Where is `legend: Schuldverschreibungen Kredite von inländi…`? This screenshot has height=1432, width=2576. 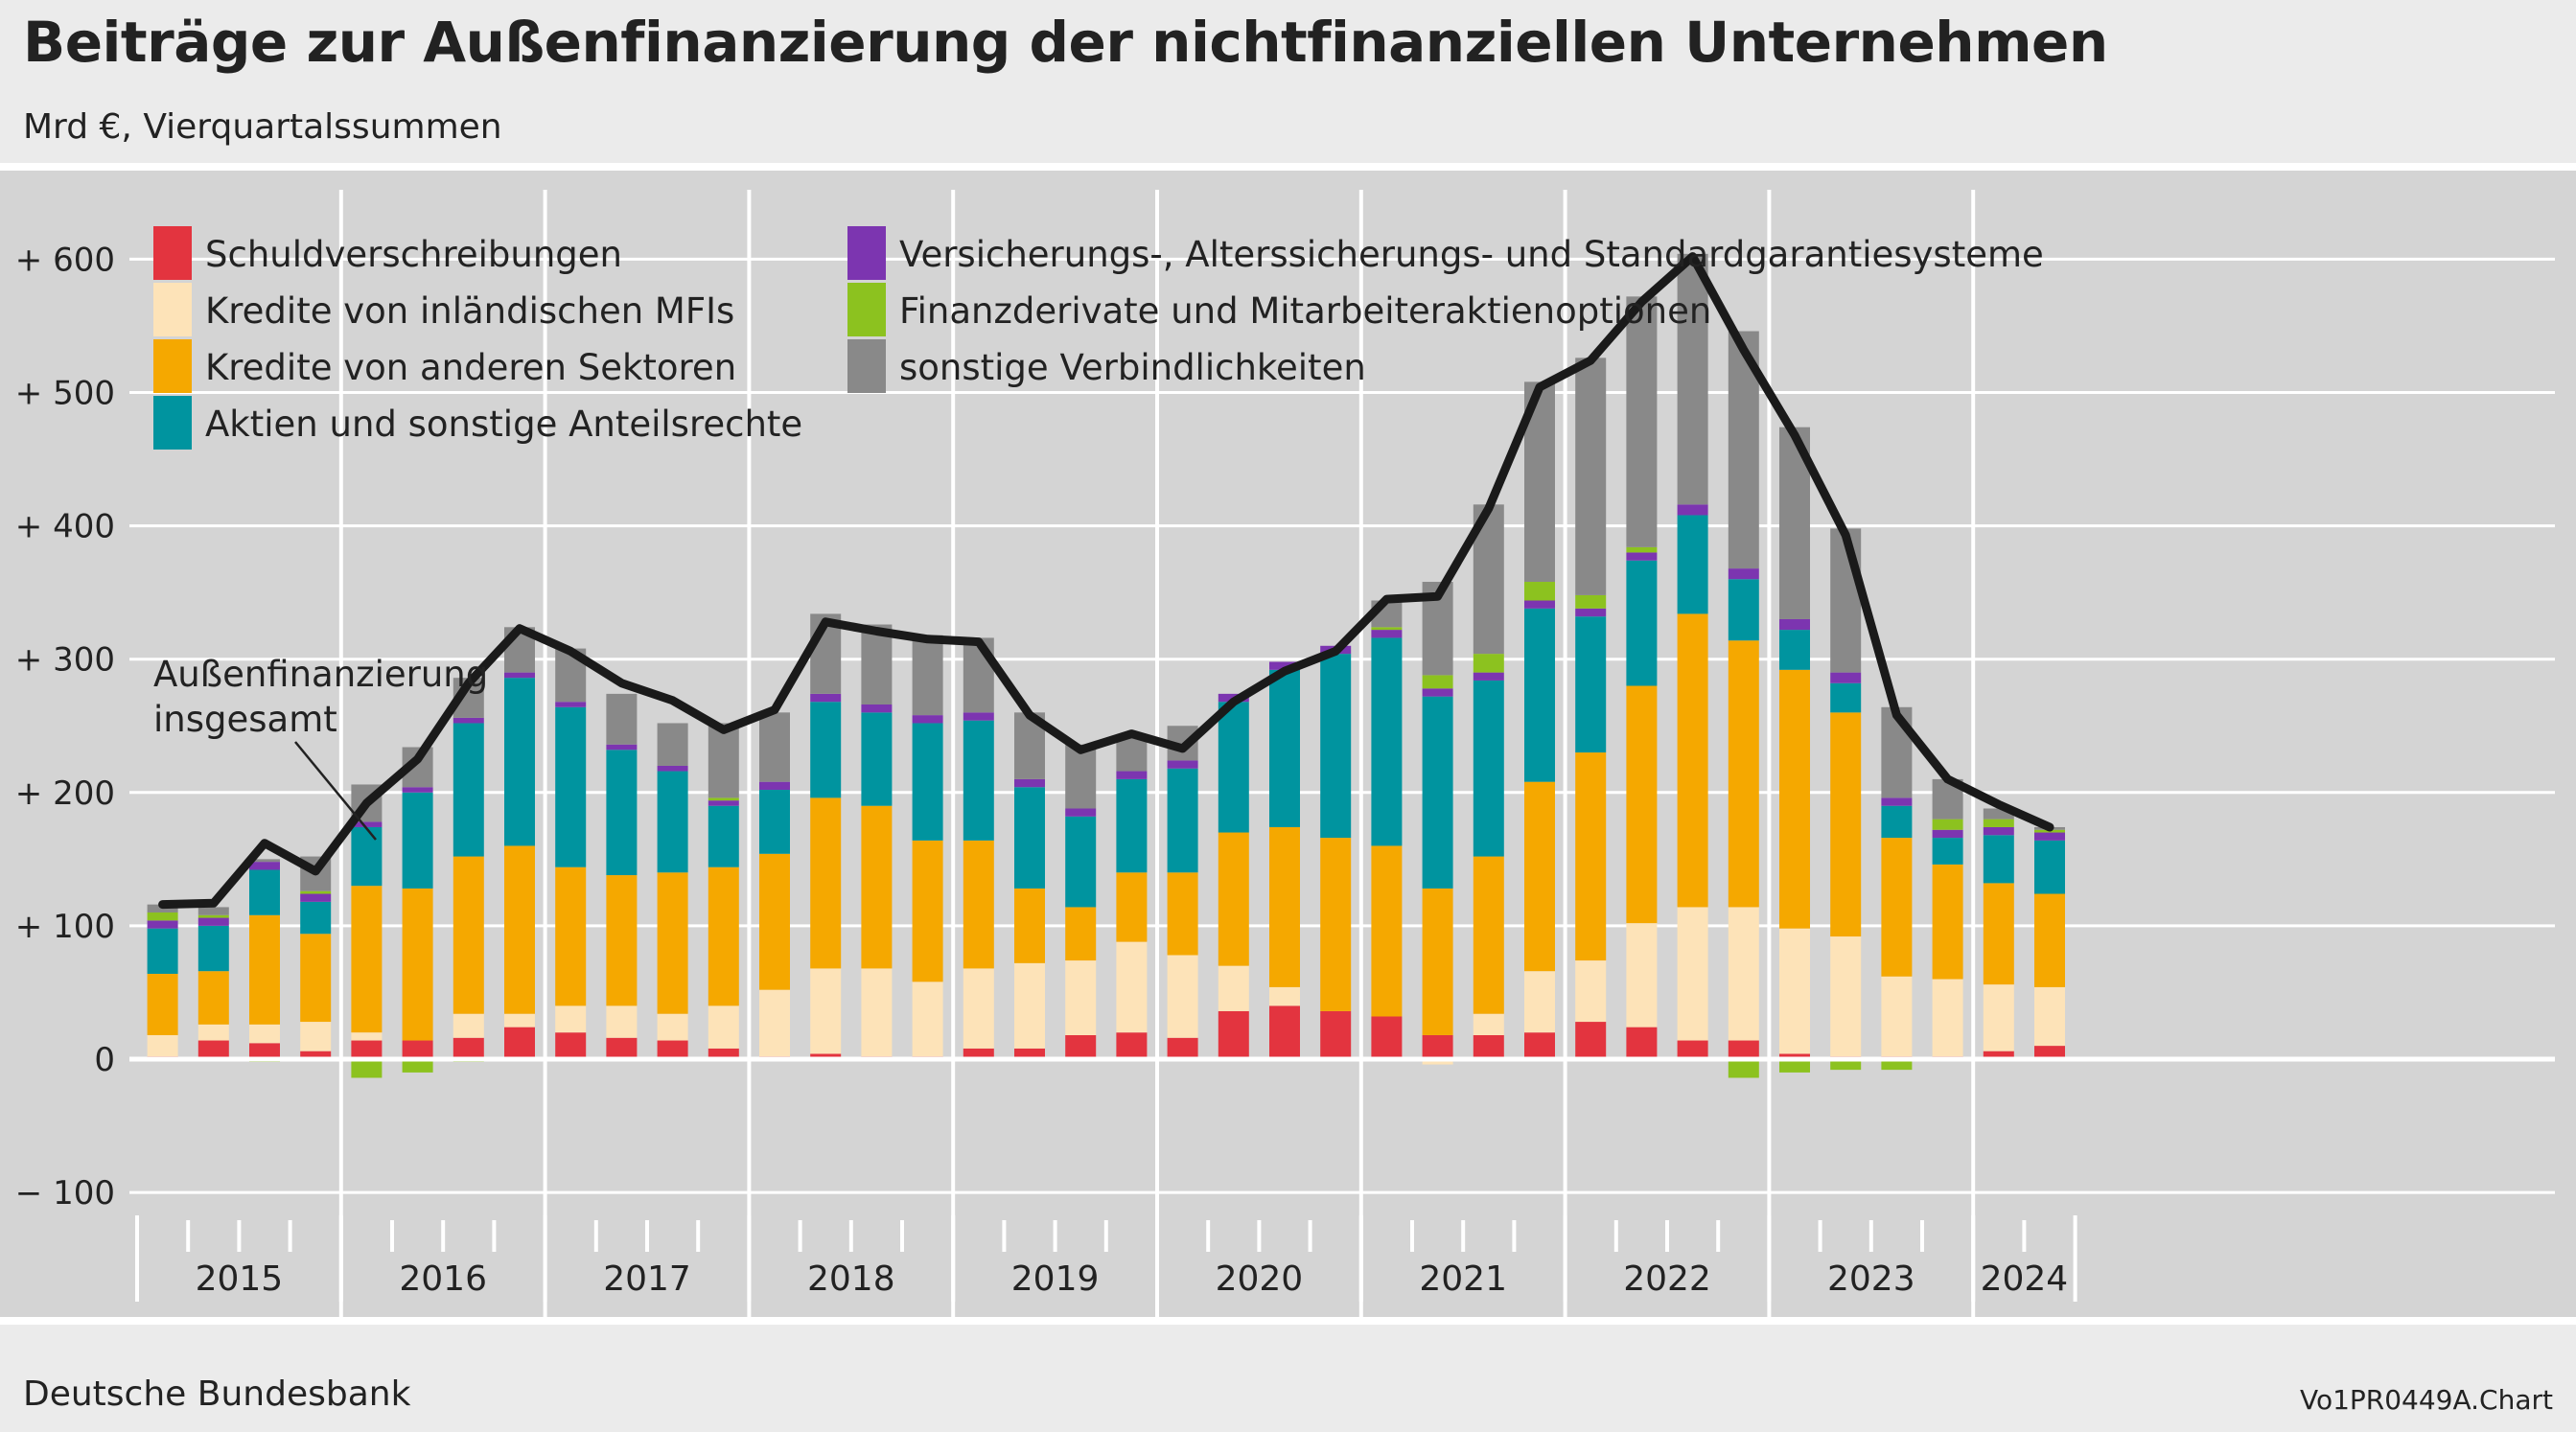
legend: Schuldverschreibungen Kredite von inländi… is located at coordinates (1099, 338).